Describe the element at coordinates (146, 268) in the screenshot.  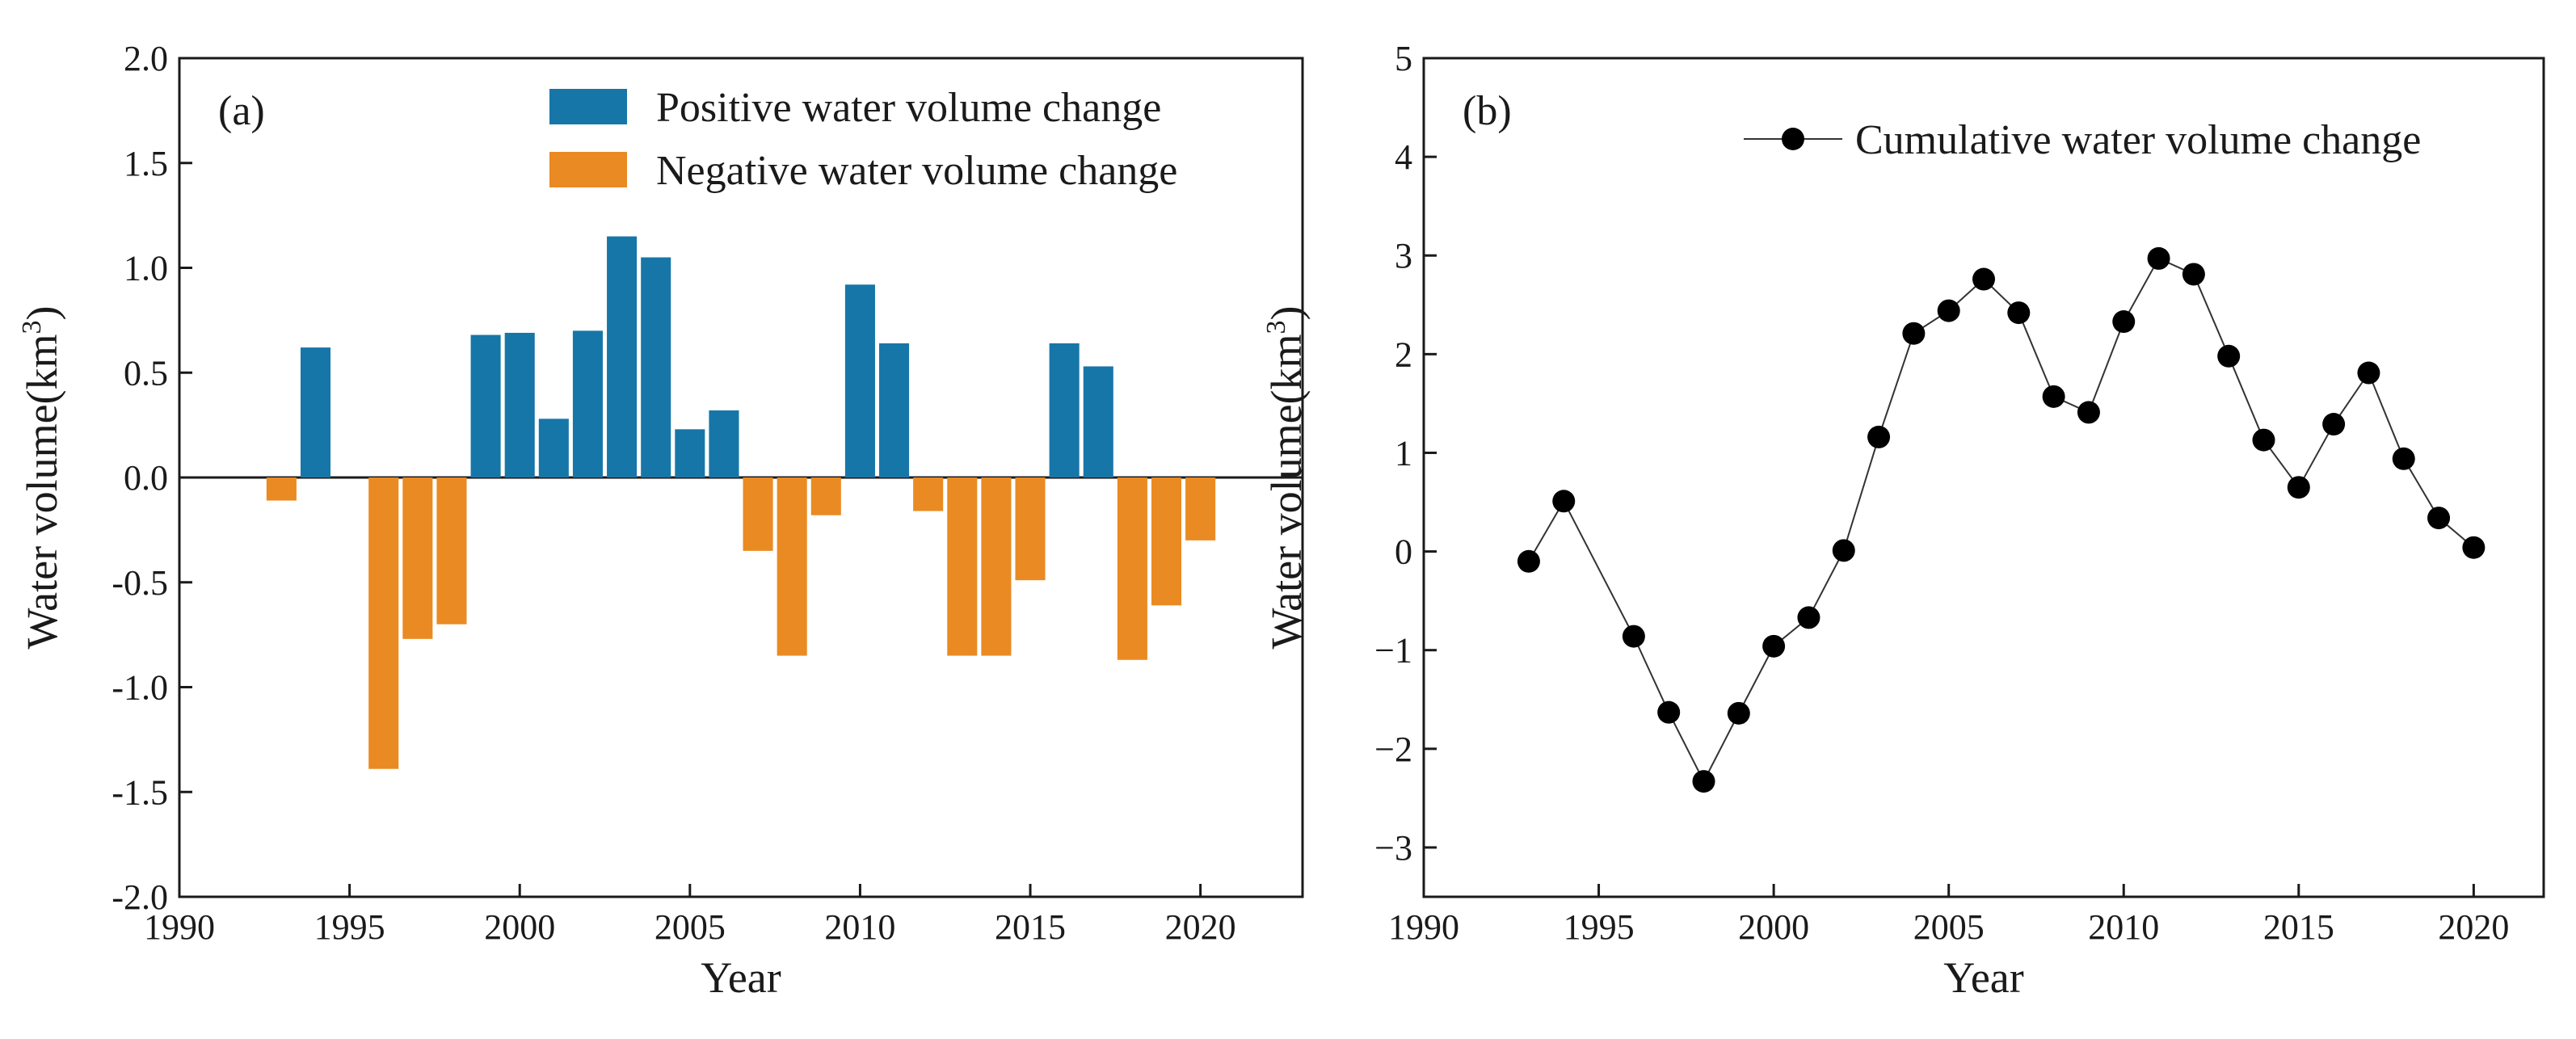
I see `y-tick-label: 1.0` at that location.